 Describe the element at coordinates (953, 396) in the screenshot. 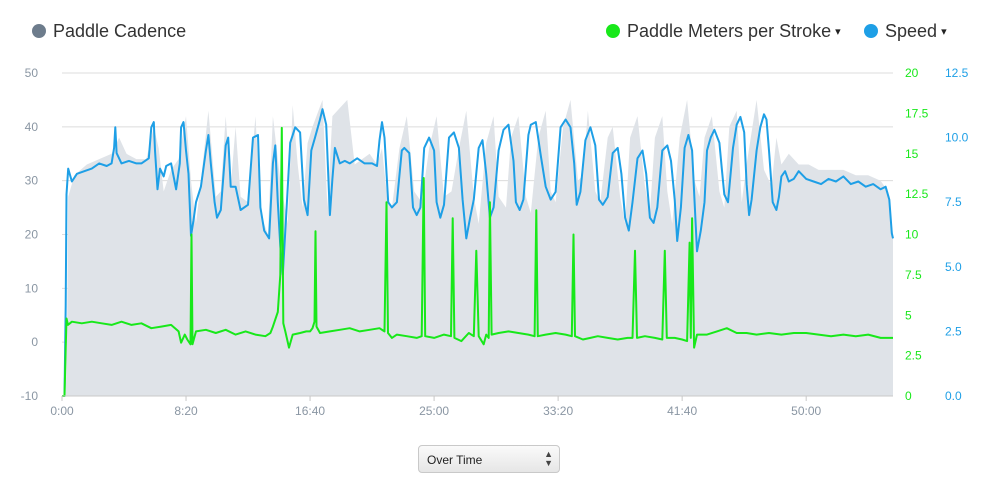

I see `speed-axis-tick: 0.0` at that location.